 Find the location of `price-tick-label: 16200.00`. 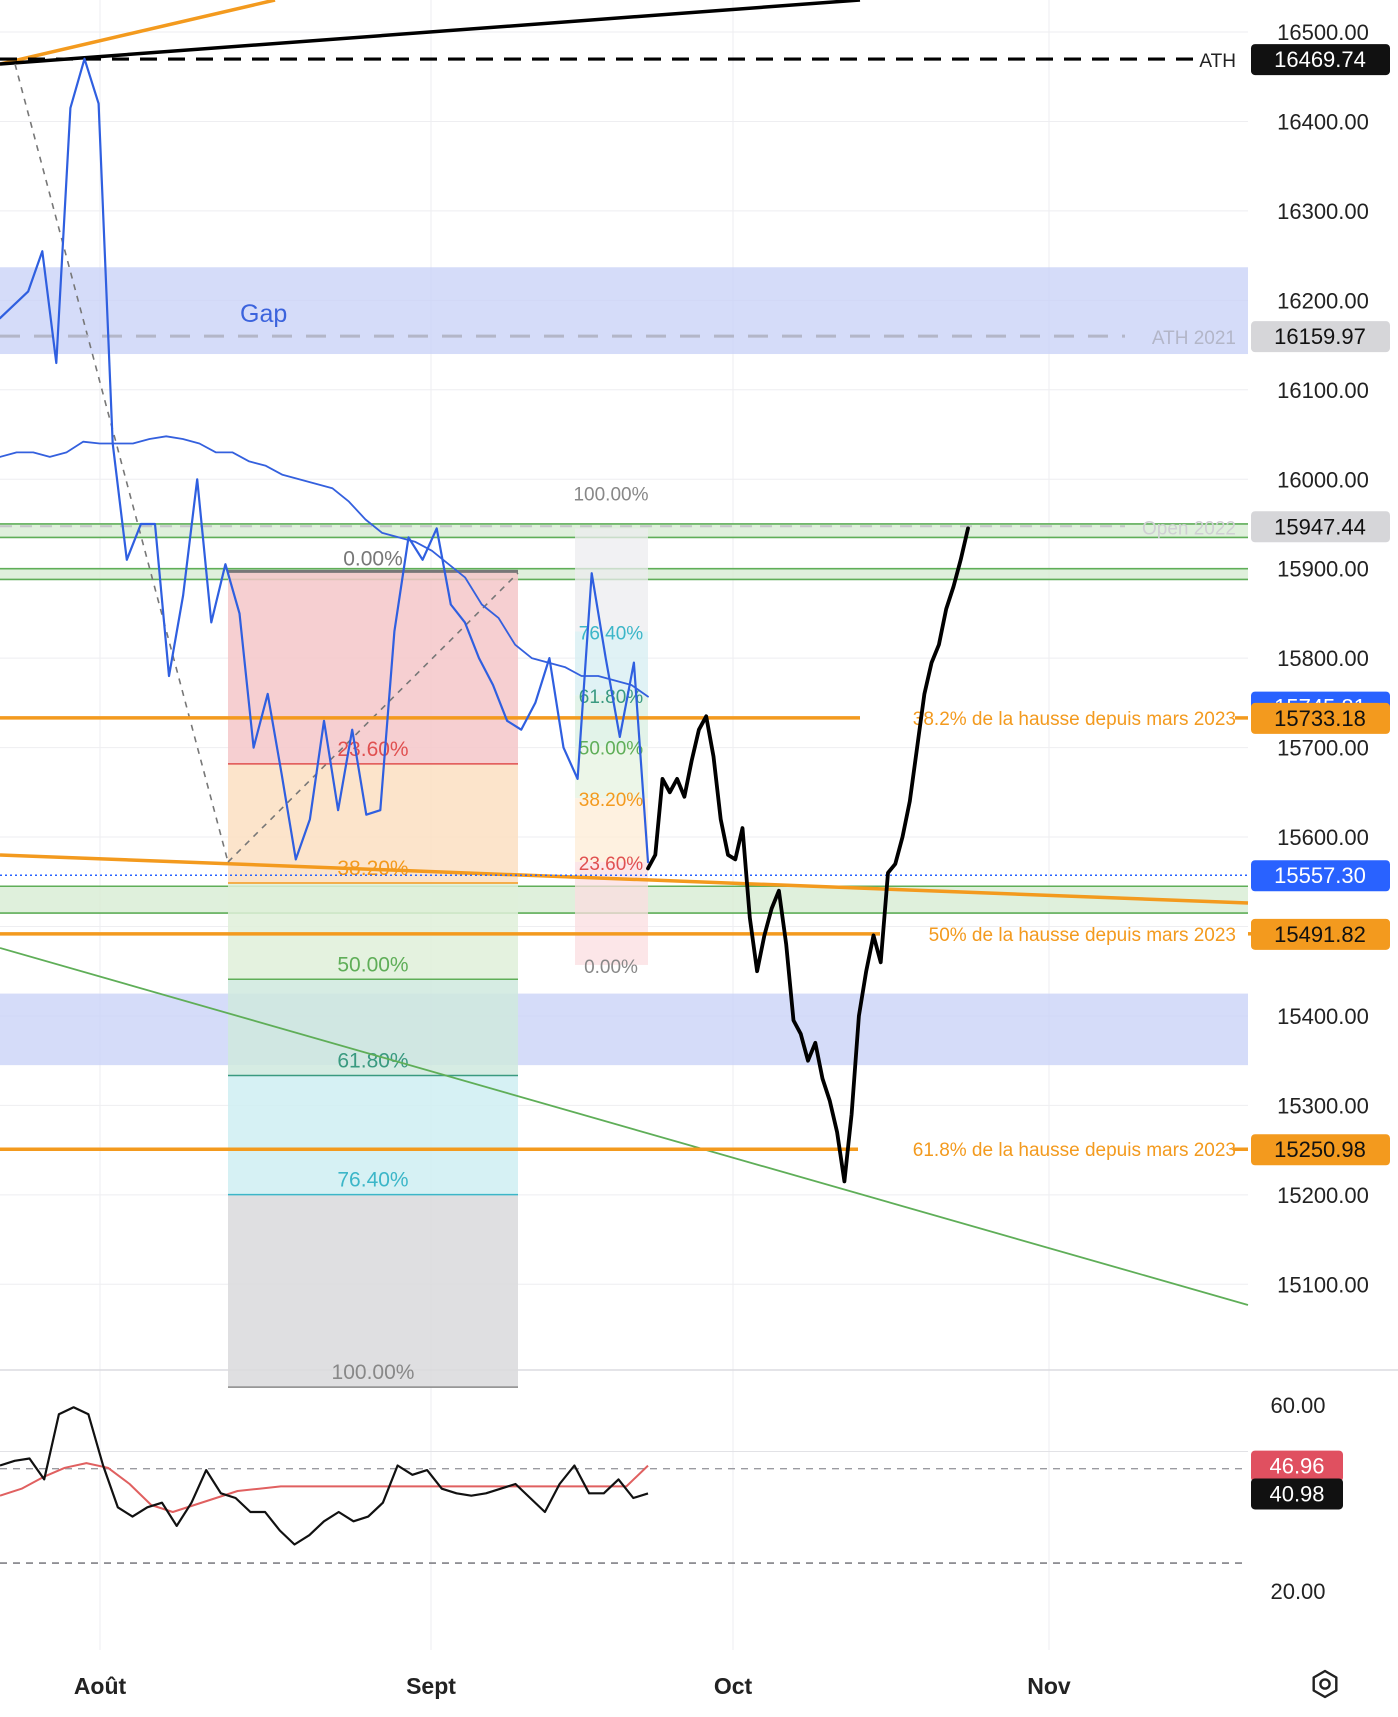

price-tick-label: 16200.00 is located at coordinates (1323, 300).